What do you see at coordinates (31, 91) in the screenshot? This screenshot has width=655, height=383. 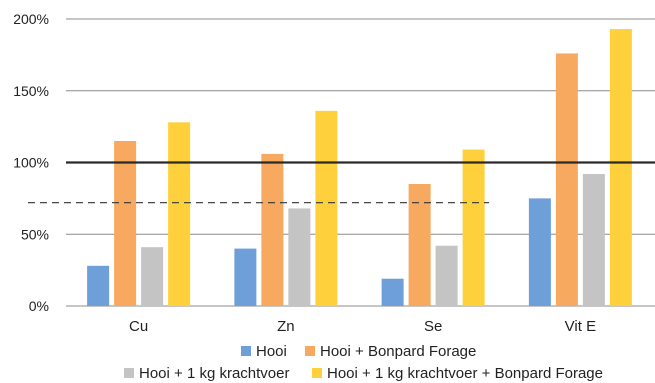 I see `y-tick-label: 150%` at bounding box center [31, 91].